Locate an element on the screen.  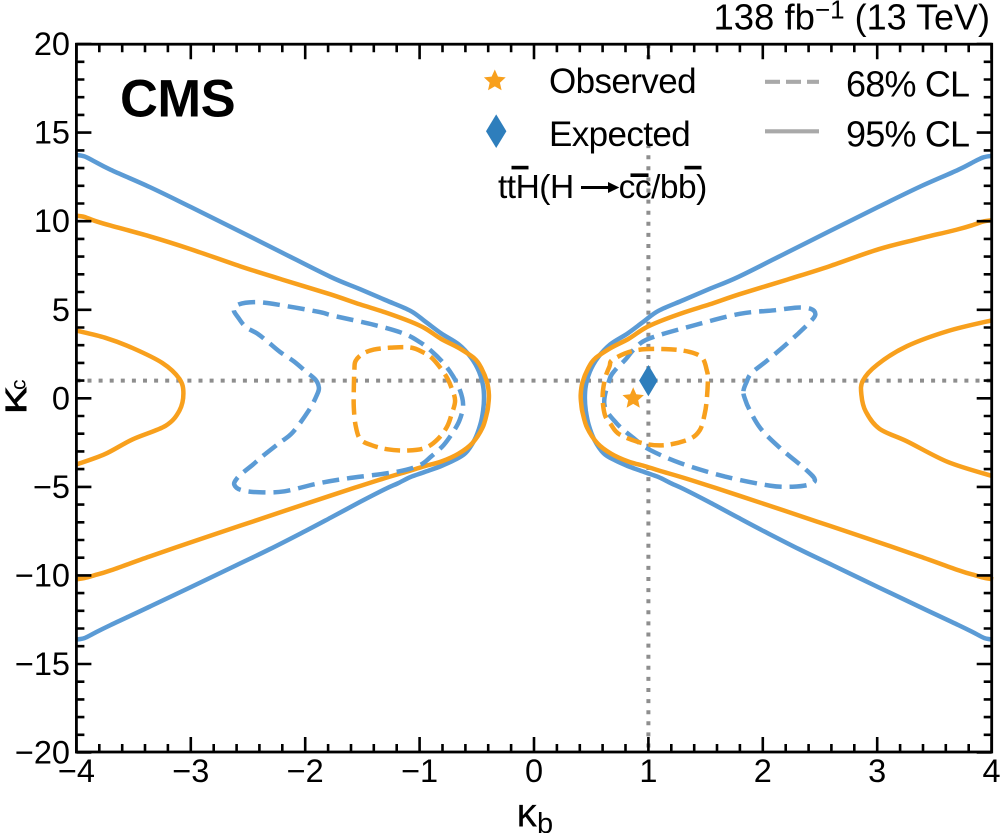
svg-text: −5 is located at coordinates (51, 487).